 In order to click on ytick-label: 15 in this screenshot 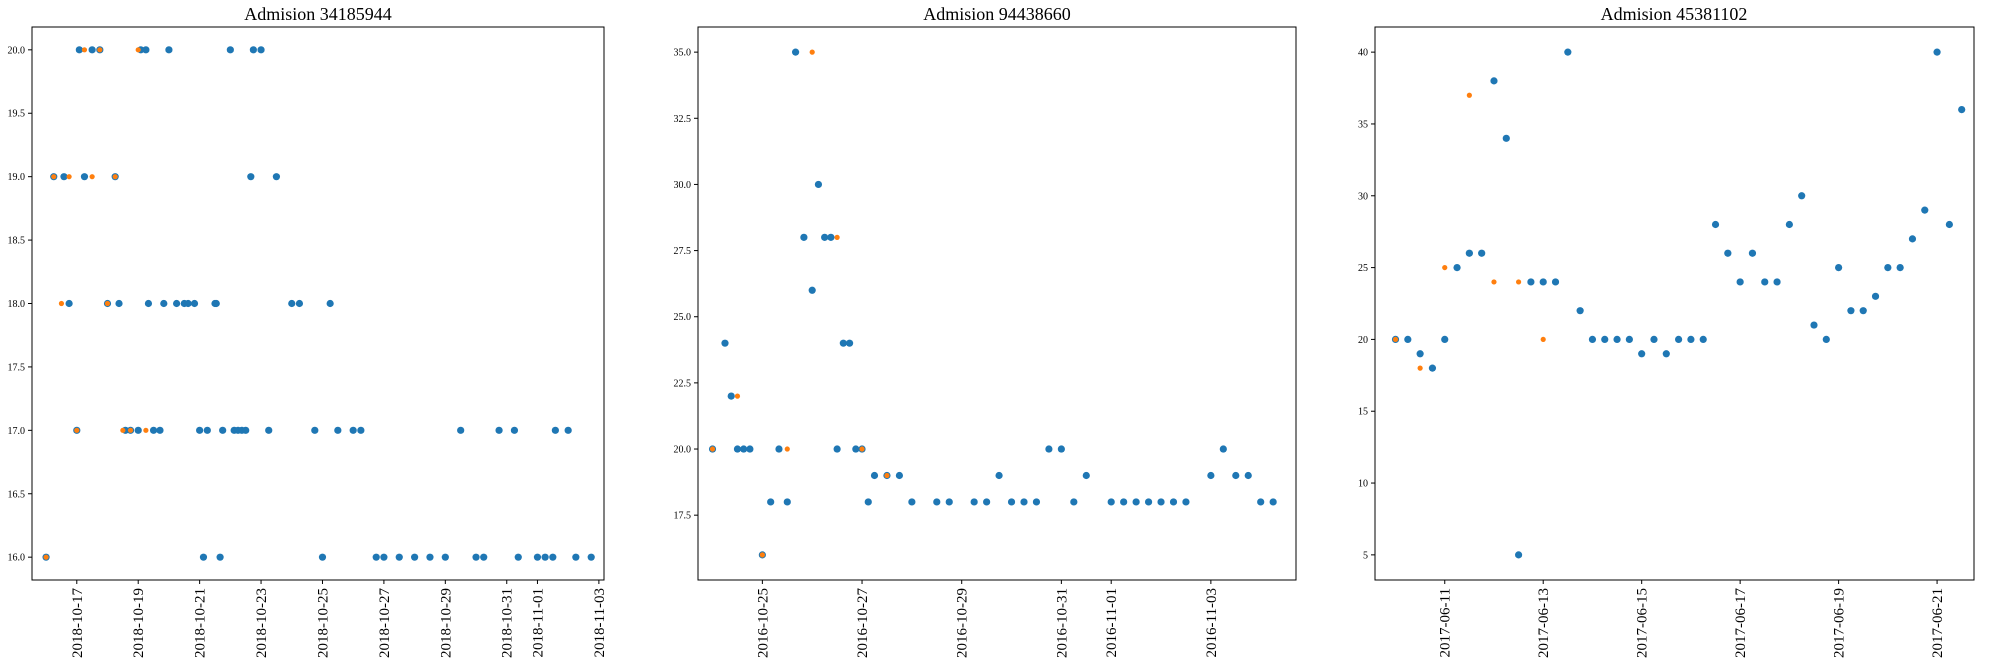, I will do `click(1363, 412)`.